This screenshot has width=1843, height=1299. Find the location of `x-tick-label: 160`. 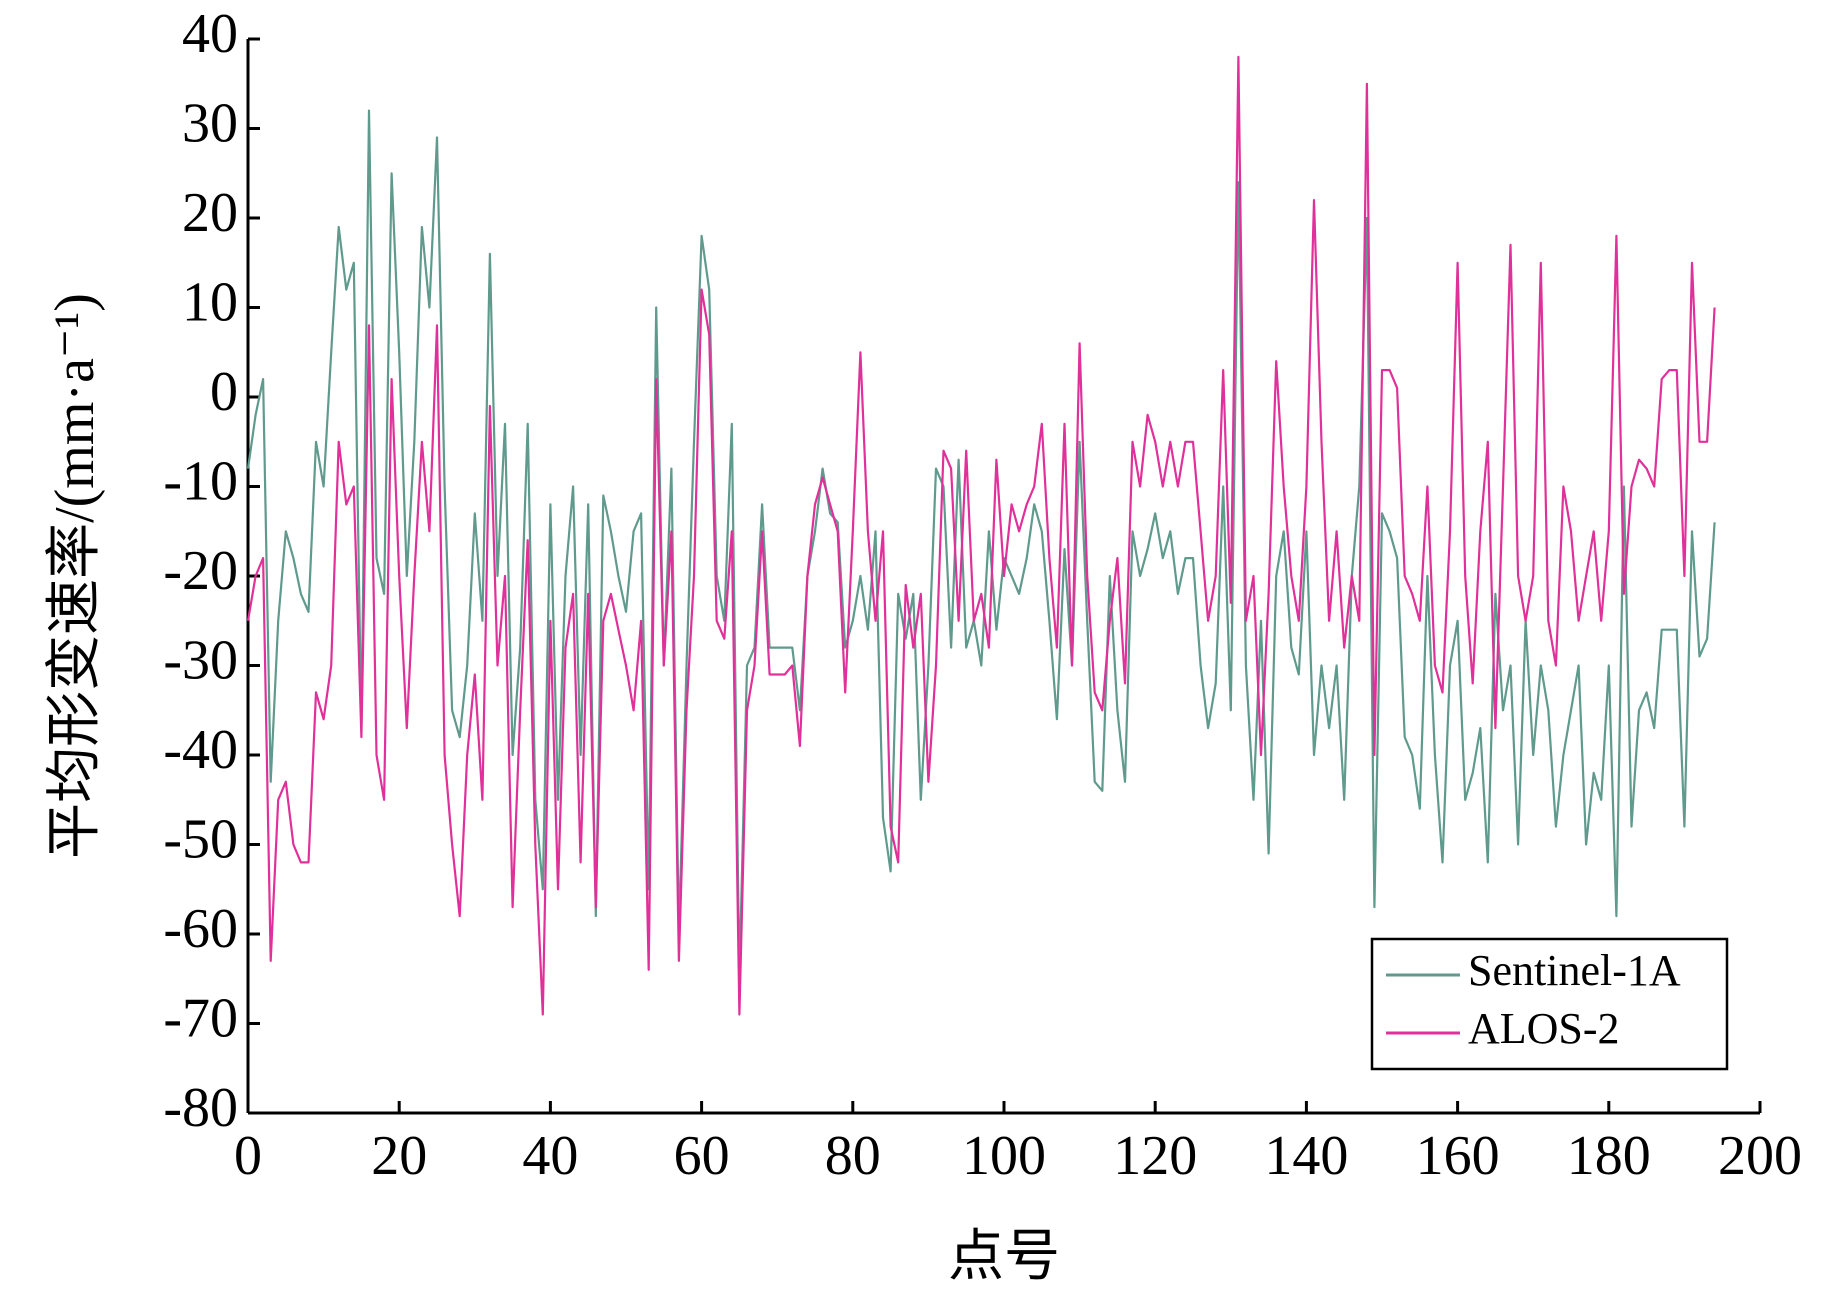

x-tick-label: 160 is located at coordinates (1458, 1156).